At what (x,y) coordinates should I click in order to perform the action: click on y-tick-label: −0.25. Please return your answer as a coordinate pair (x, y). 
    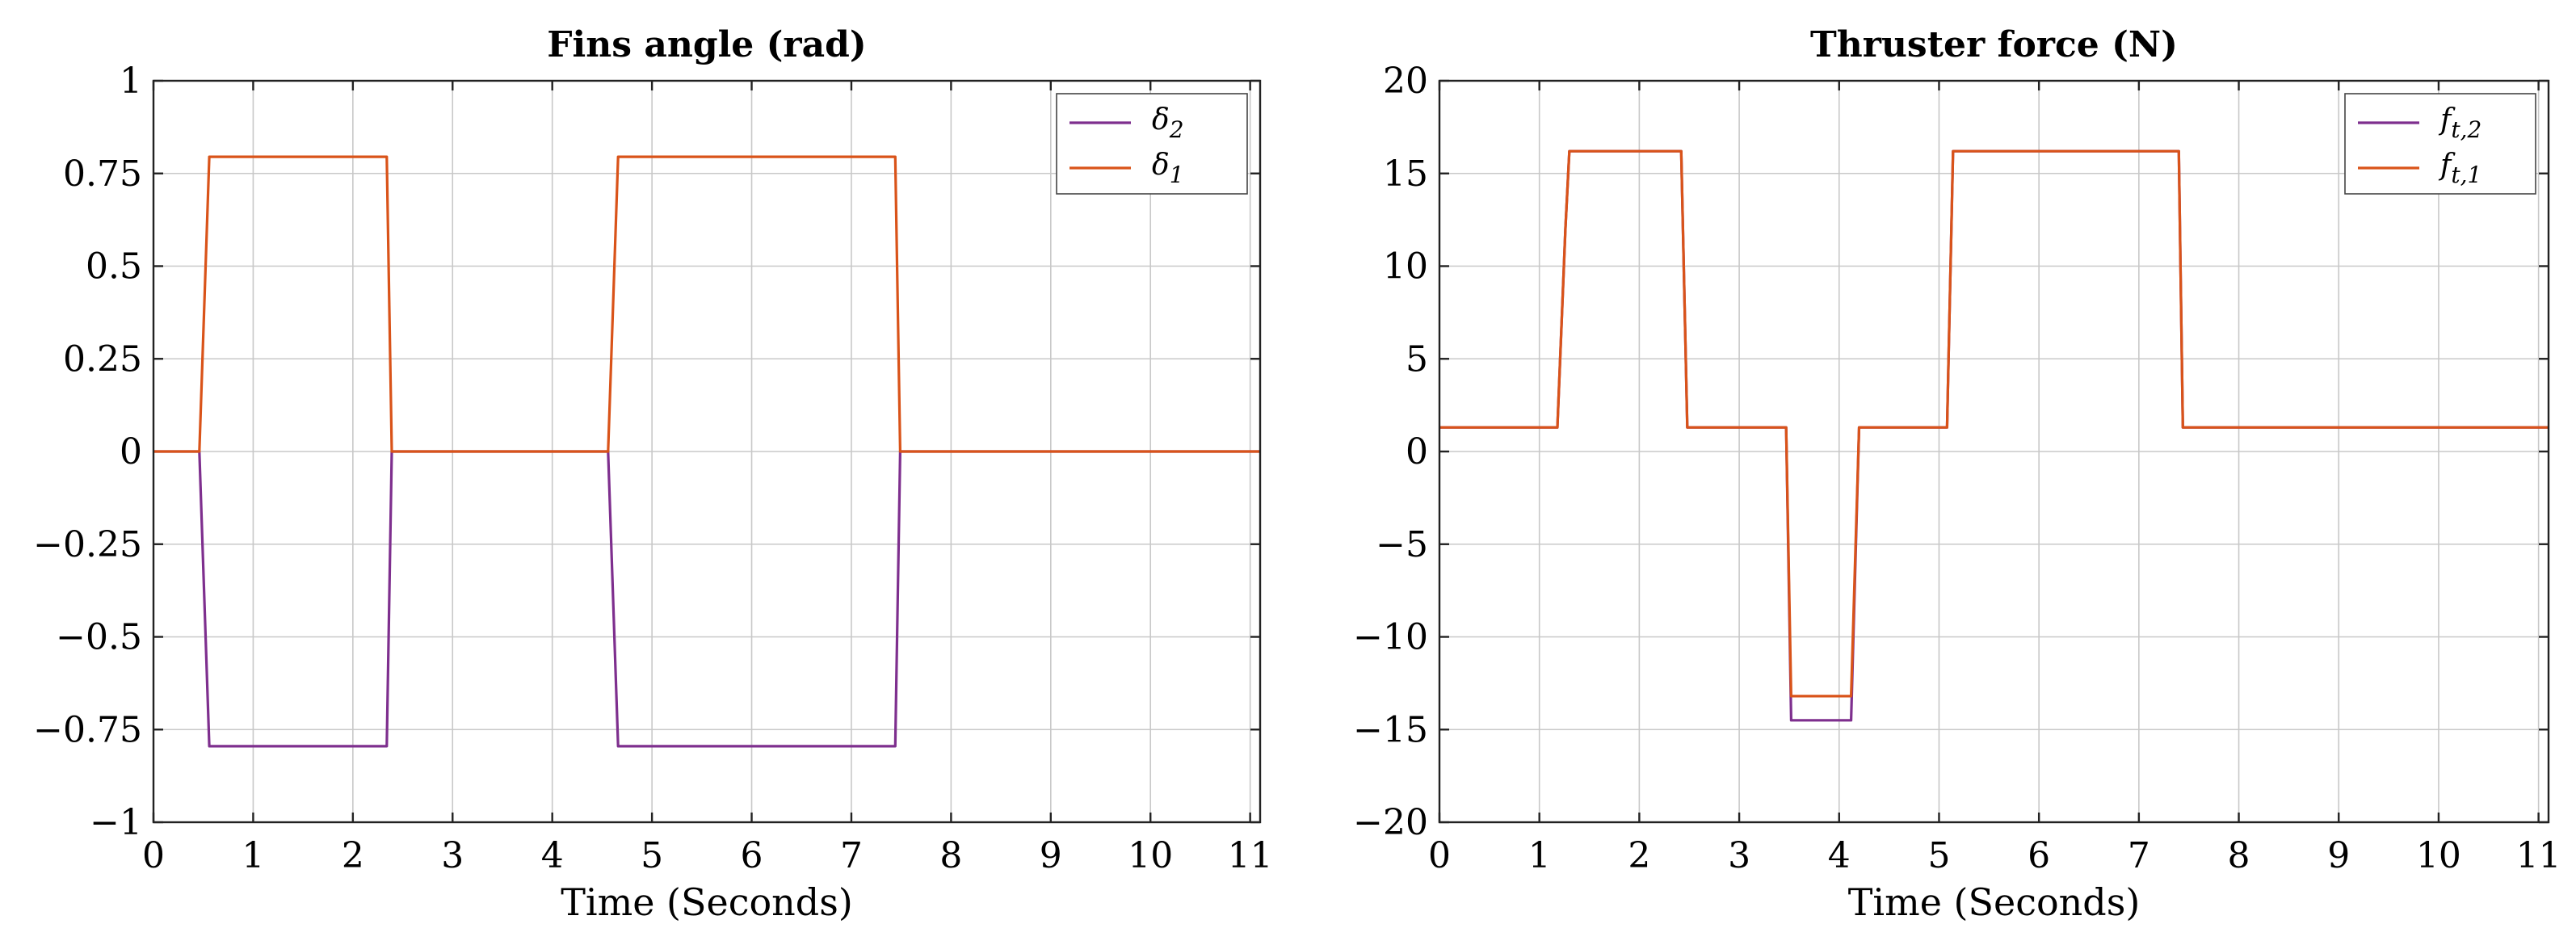
    Looking at the image, I should click on (87, 544).